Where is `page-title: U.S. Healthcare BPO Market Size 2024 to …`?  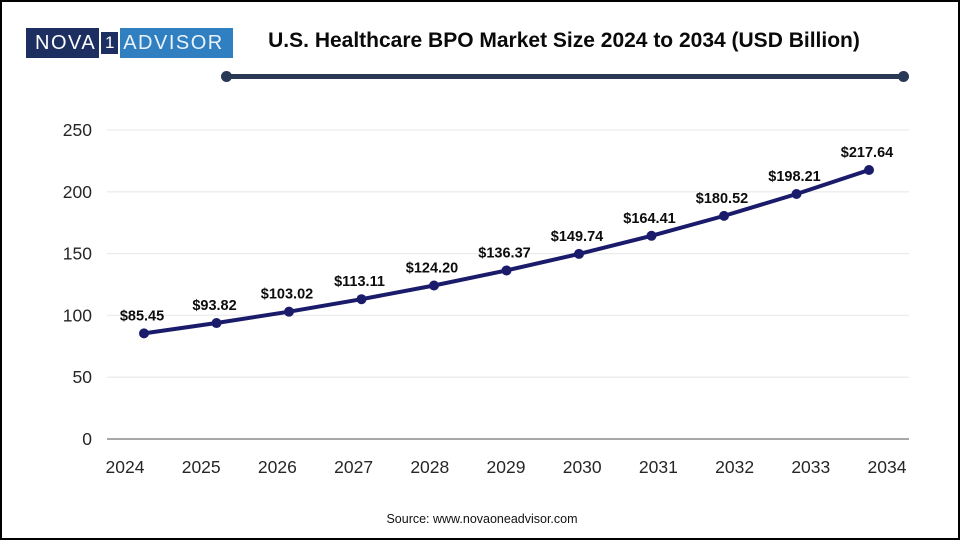 page-title: U.S. Healthcare BPO Market Size 2024 to … is located at coordinates (564, 40).